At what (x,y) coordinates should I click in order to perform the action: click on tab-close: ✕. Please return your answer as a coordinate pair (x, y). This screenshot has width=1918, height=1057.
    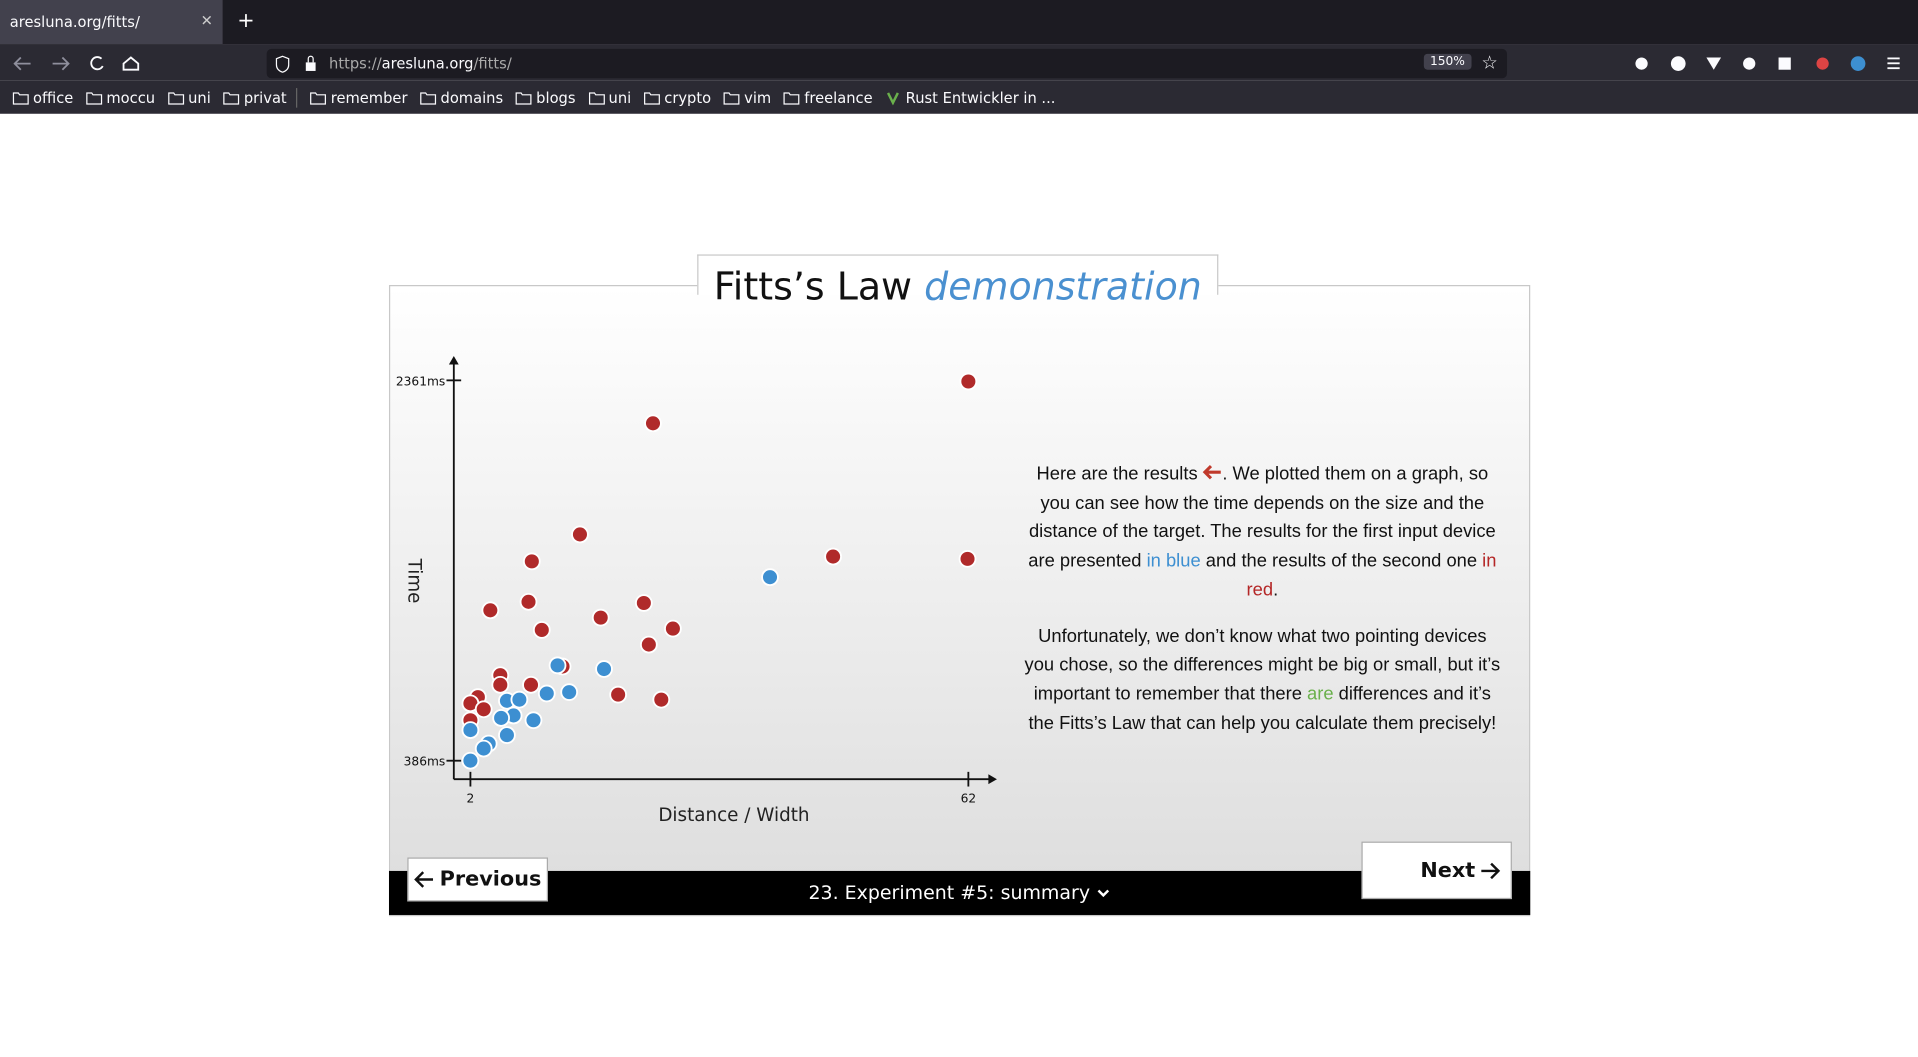
    Looking at the image, I should click on (206, 21).